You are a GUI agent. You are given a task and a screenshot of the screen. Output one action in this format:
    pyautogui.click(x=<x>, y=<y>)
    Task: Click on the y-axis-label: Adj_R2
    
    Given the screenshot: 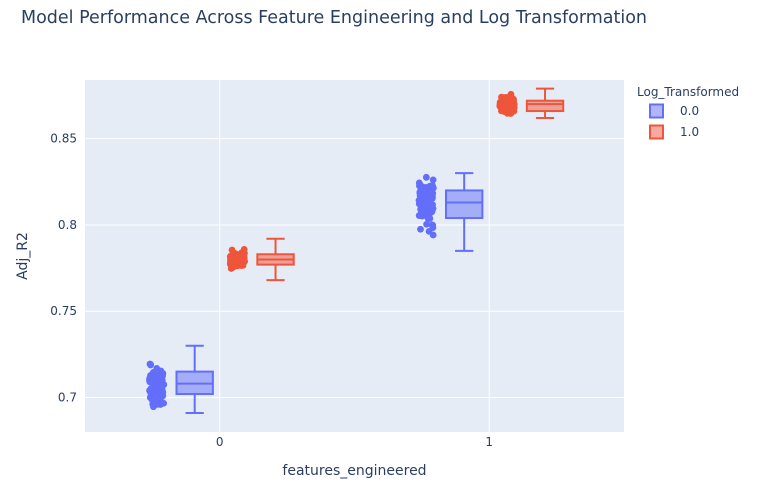 What is the action you would take?
    pyautogui.click(x=23, y=256)
    